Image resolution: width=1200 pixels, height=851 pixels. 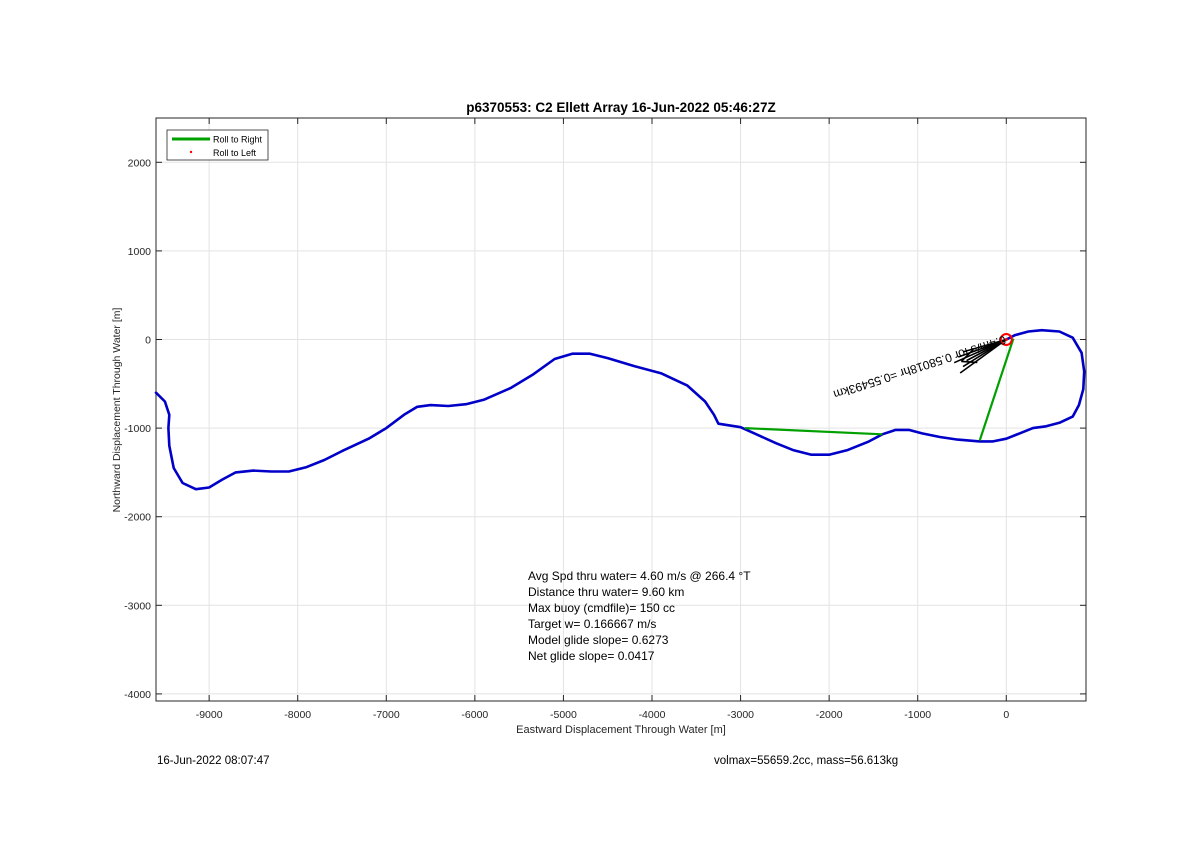 I want to click on legend-roll-left-label: Roll to Left, so click(x=235, y=153).